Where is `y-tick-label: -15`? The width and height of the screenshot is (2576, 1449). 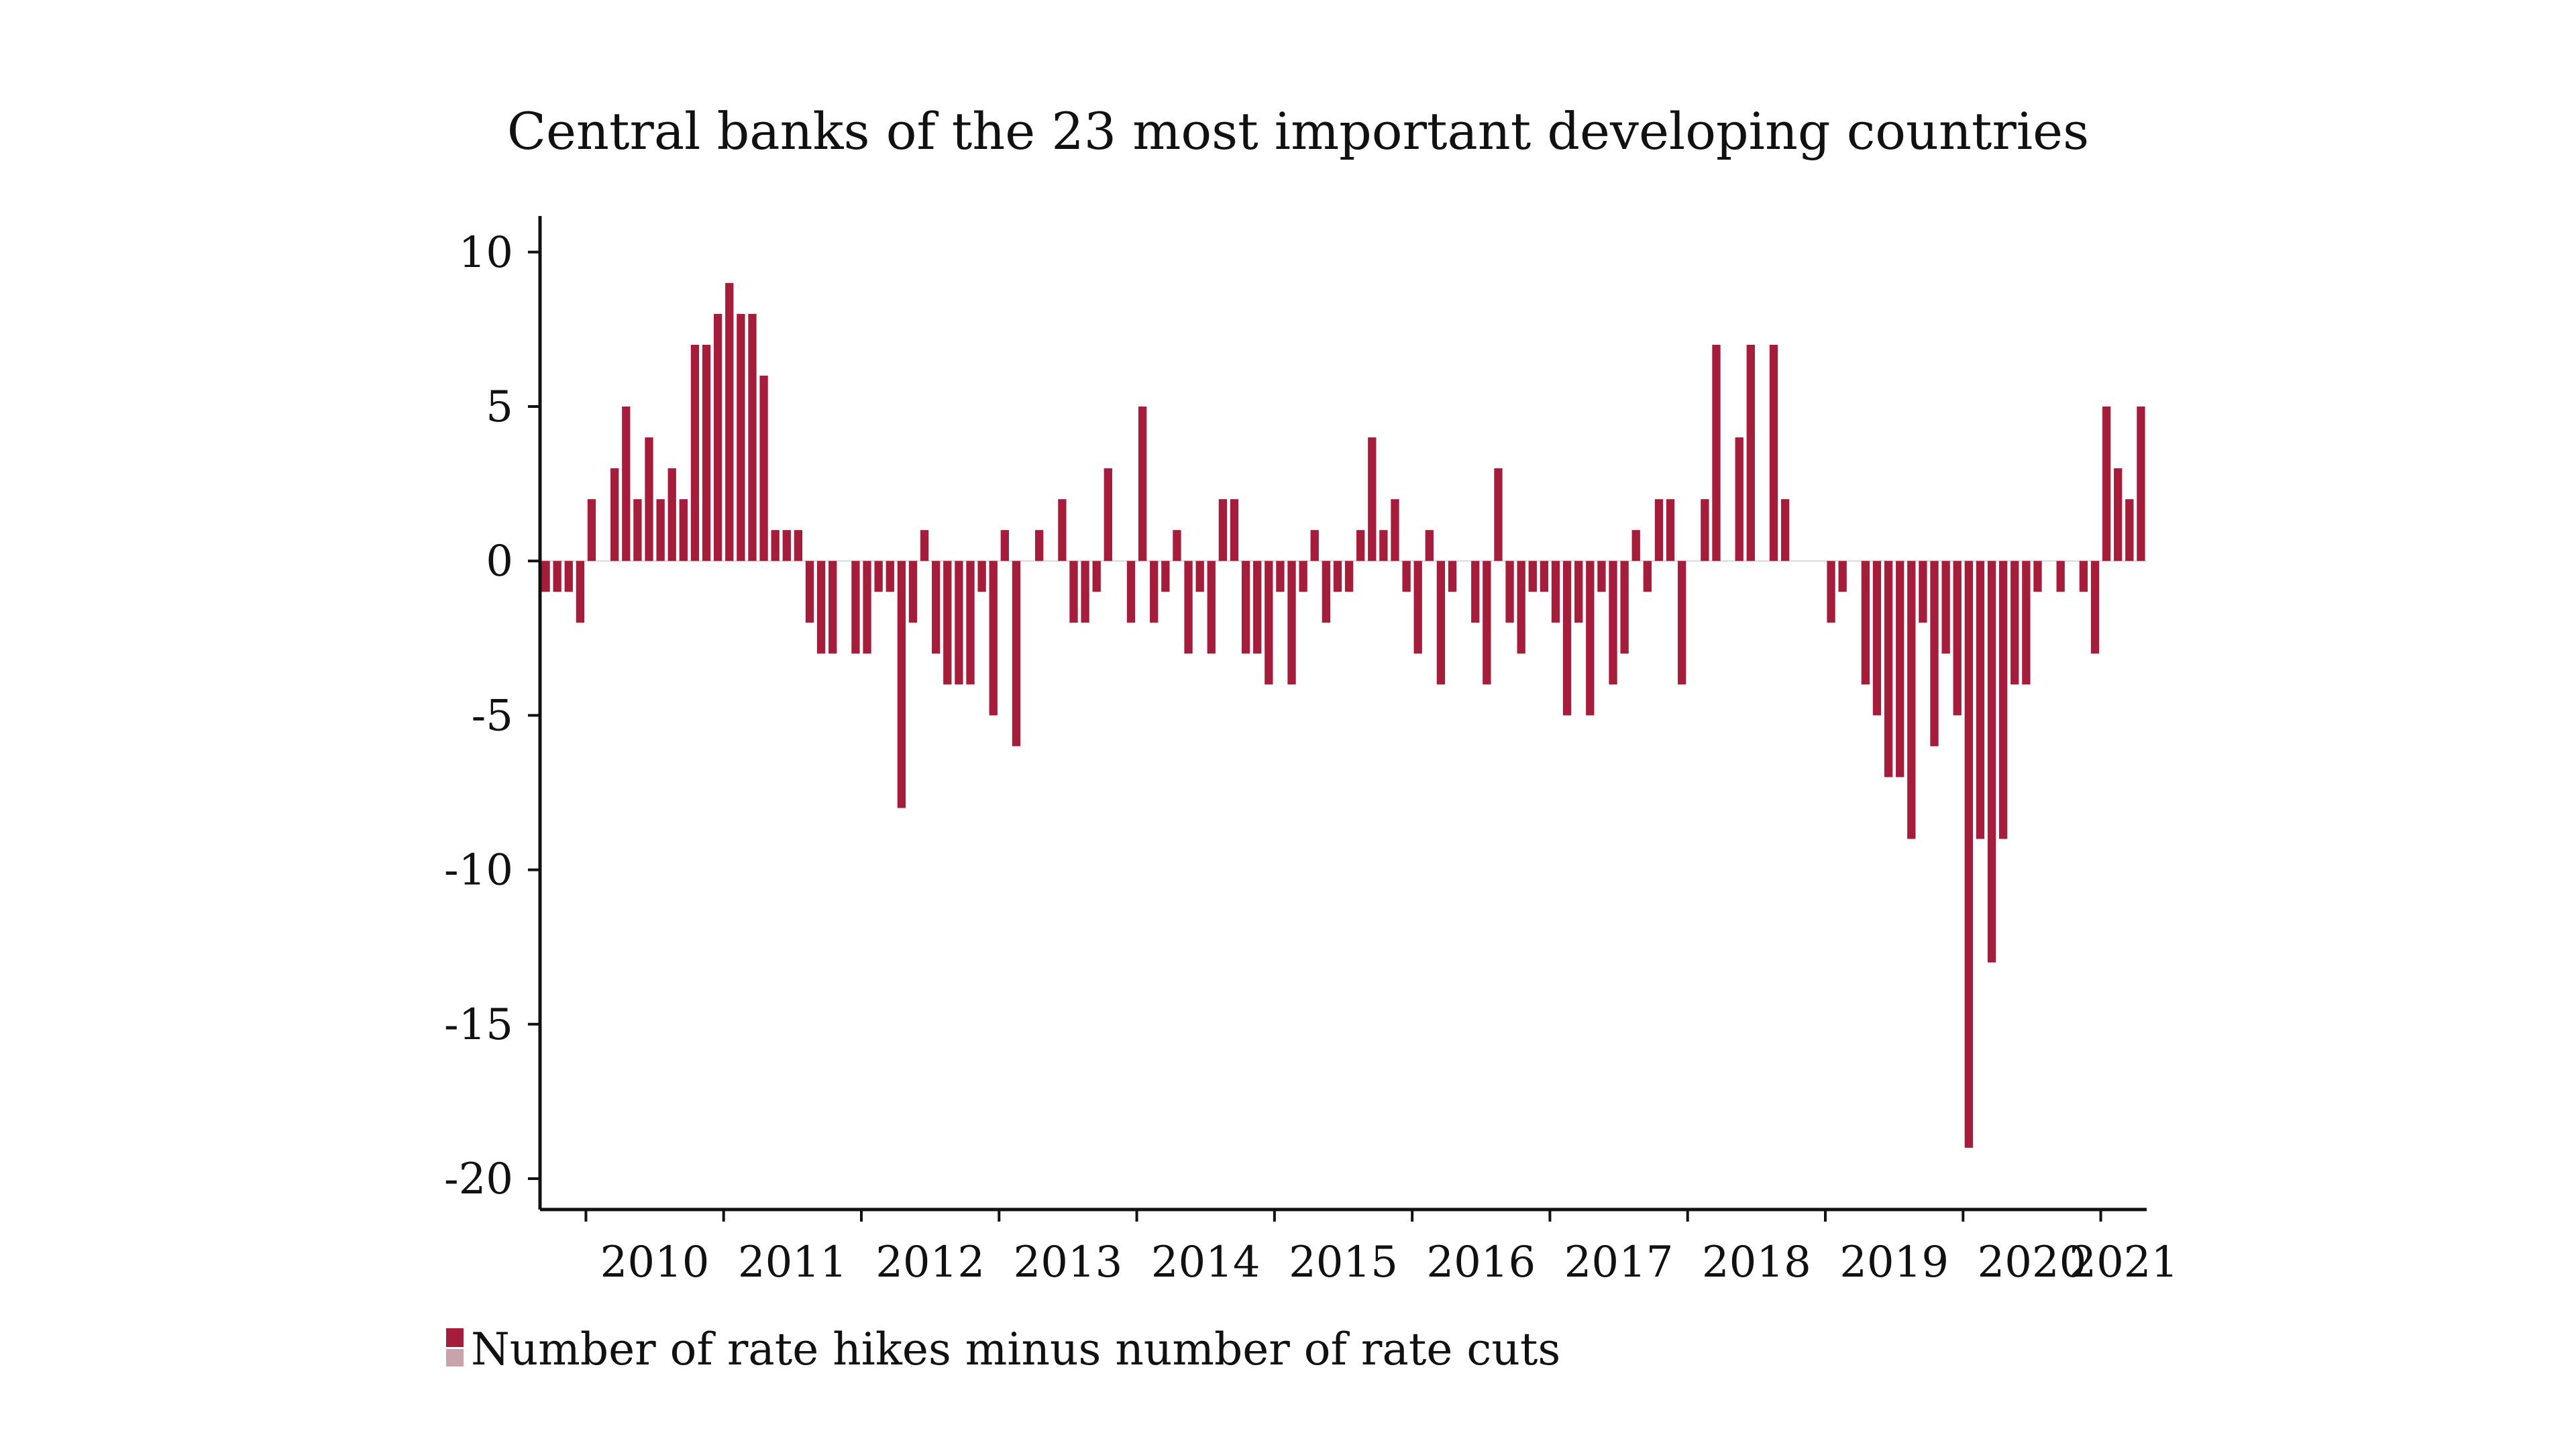 y-tick-label: -15 is located at coordinates (478, 1025).